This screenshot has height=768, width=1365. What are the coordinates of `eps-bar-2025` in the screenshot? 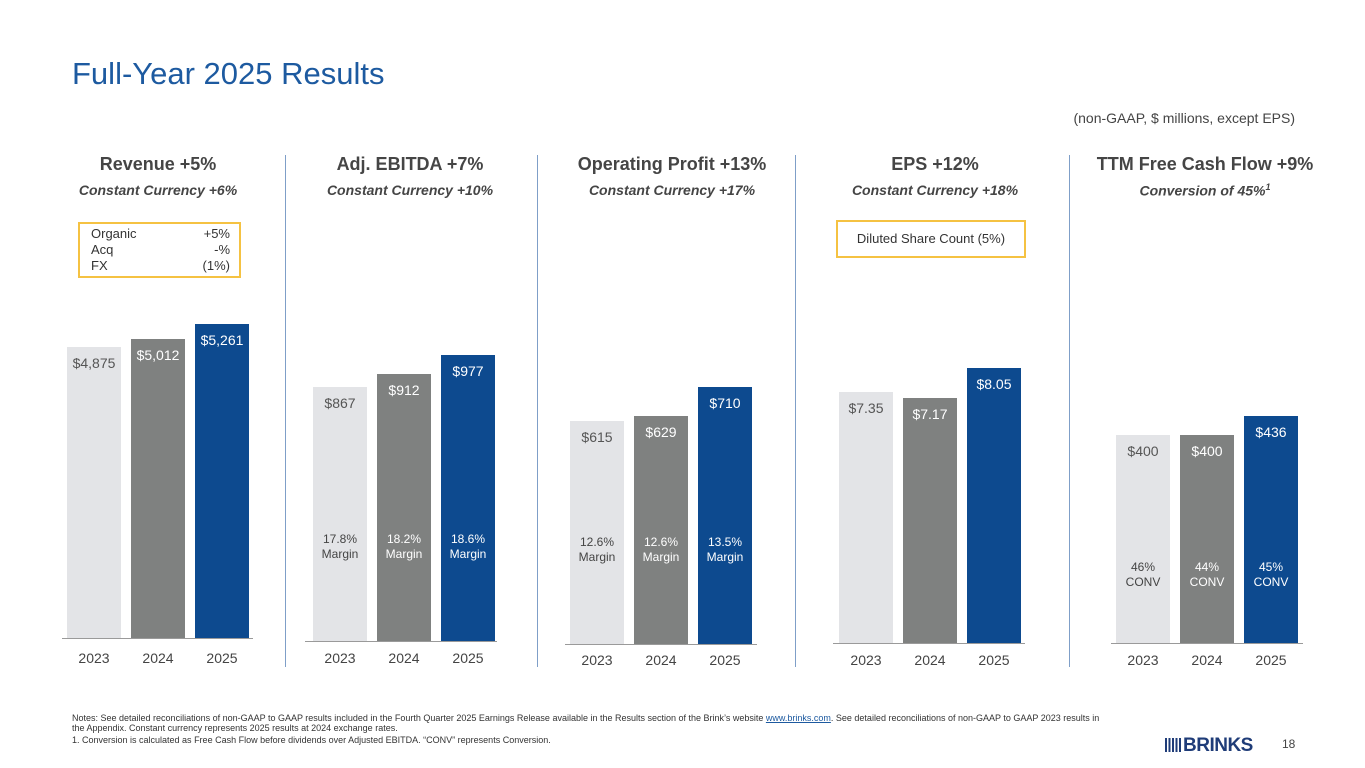 It's located at (994, 505).